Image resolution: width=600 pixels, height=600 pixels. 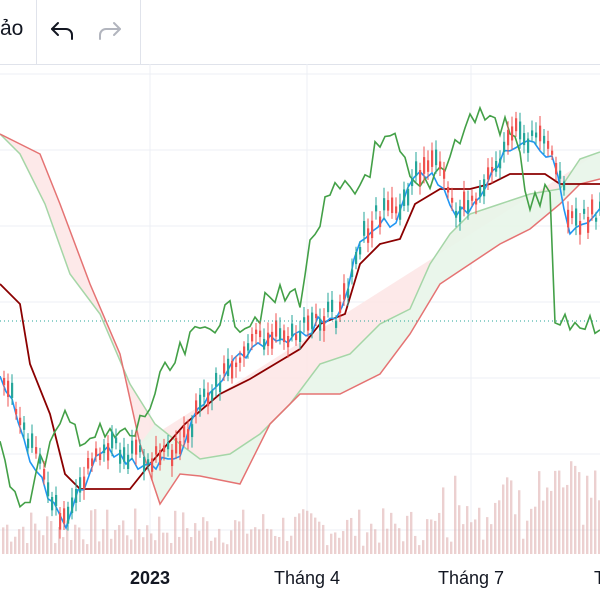 What do you see at coordinates (12, 28) in the screenshot?
I see `toolbar-partial-label: ảo` at bounding box center [12, 28].